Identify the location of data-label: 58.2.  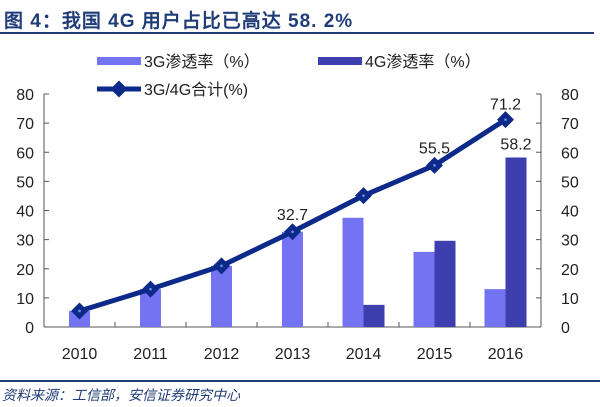
(515, 144).